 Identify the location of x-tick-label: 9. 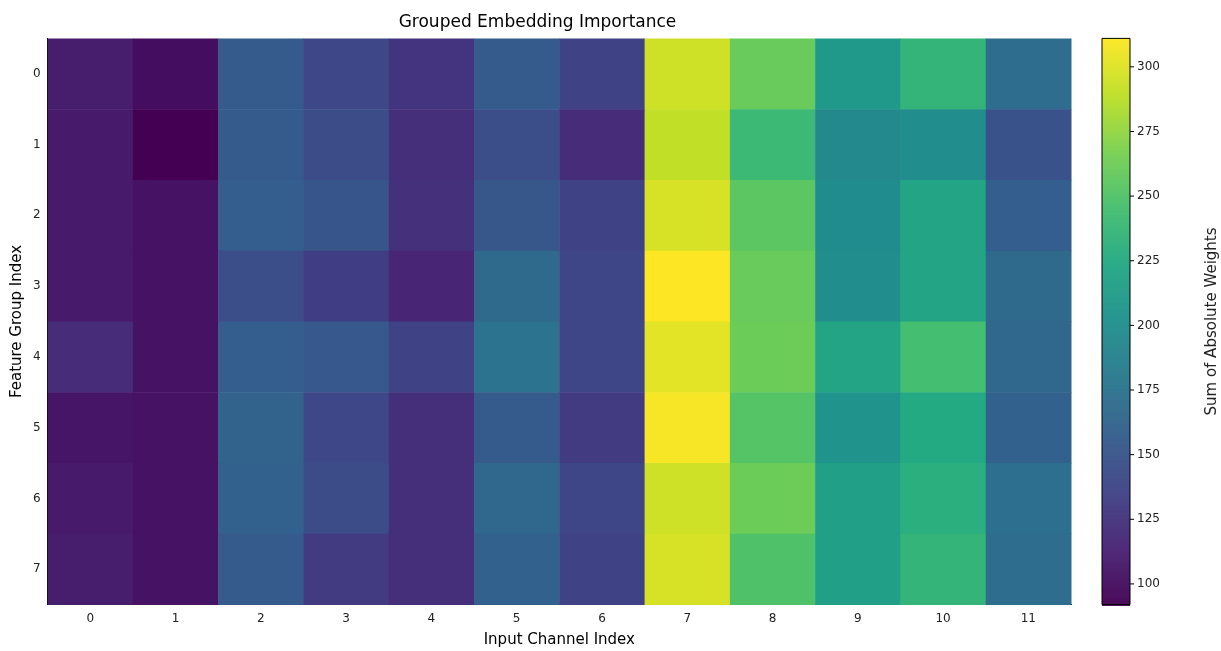
(857, 617).